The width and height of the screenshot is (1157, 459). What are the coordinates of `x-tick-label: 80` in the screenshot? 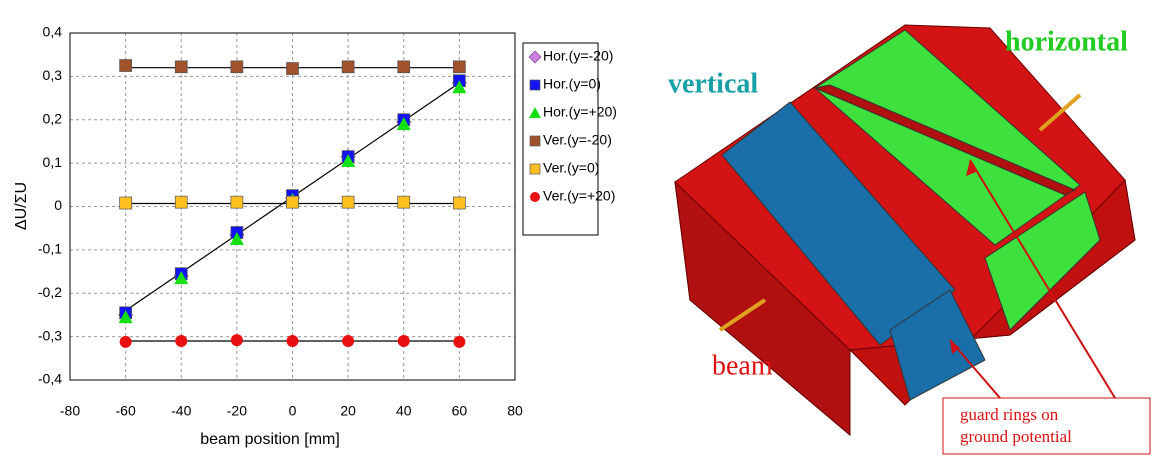 It's located at (515, 411).